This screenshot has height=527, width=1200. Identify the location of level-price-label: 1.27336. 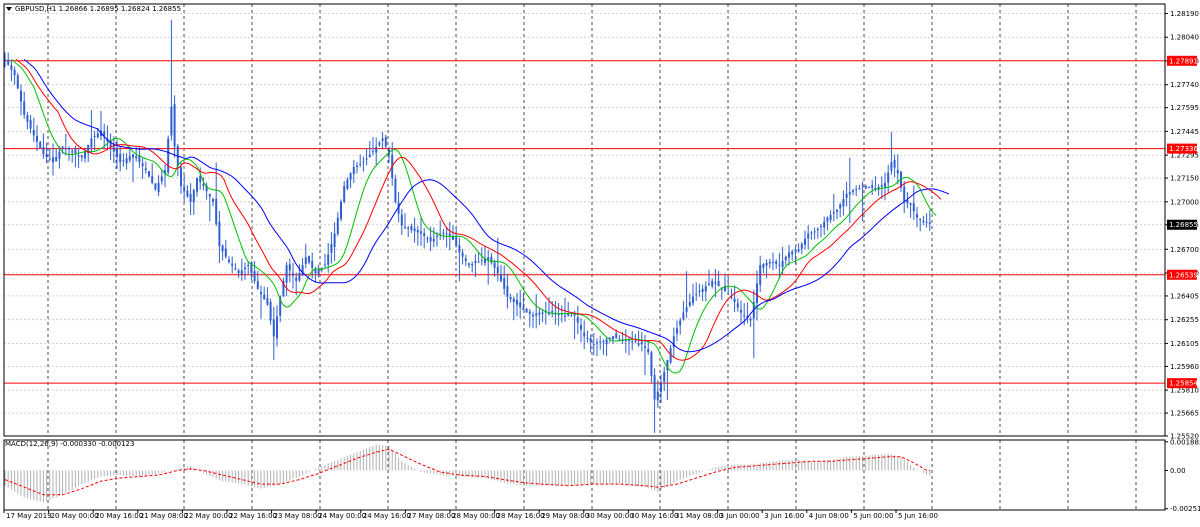
(1183, 149).